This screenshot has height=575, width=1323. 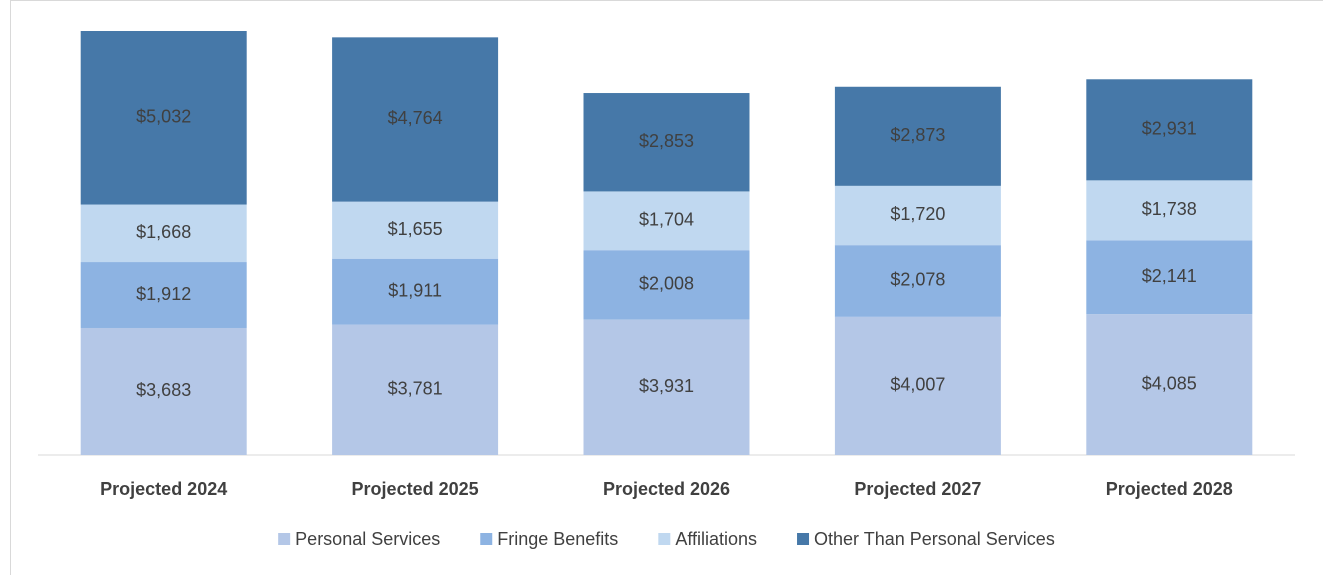 I want to click on x-tick-label: Projected 2027, so click(x=917, y=489).